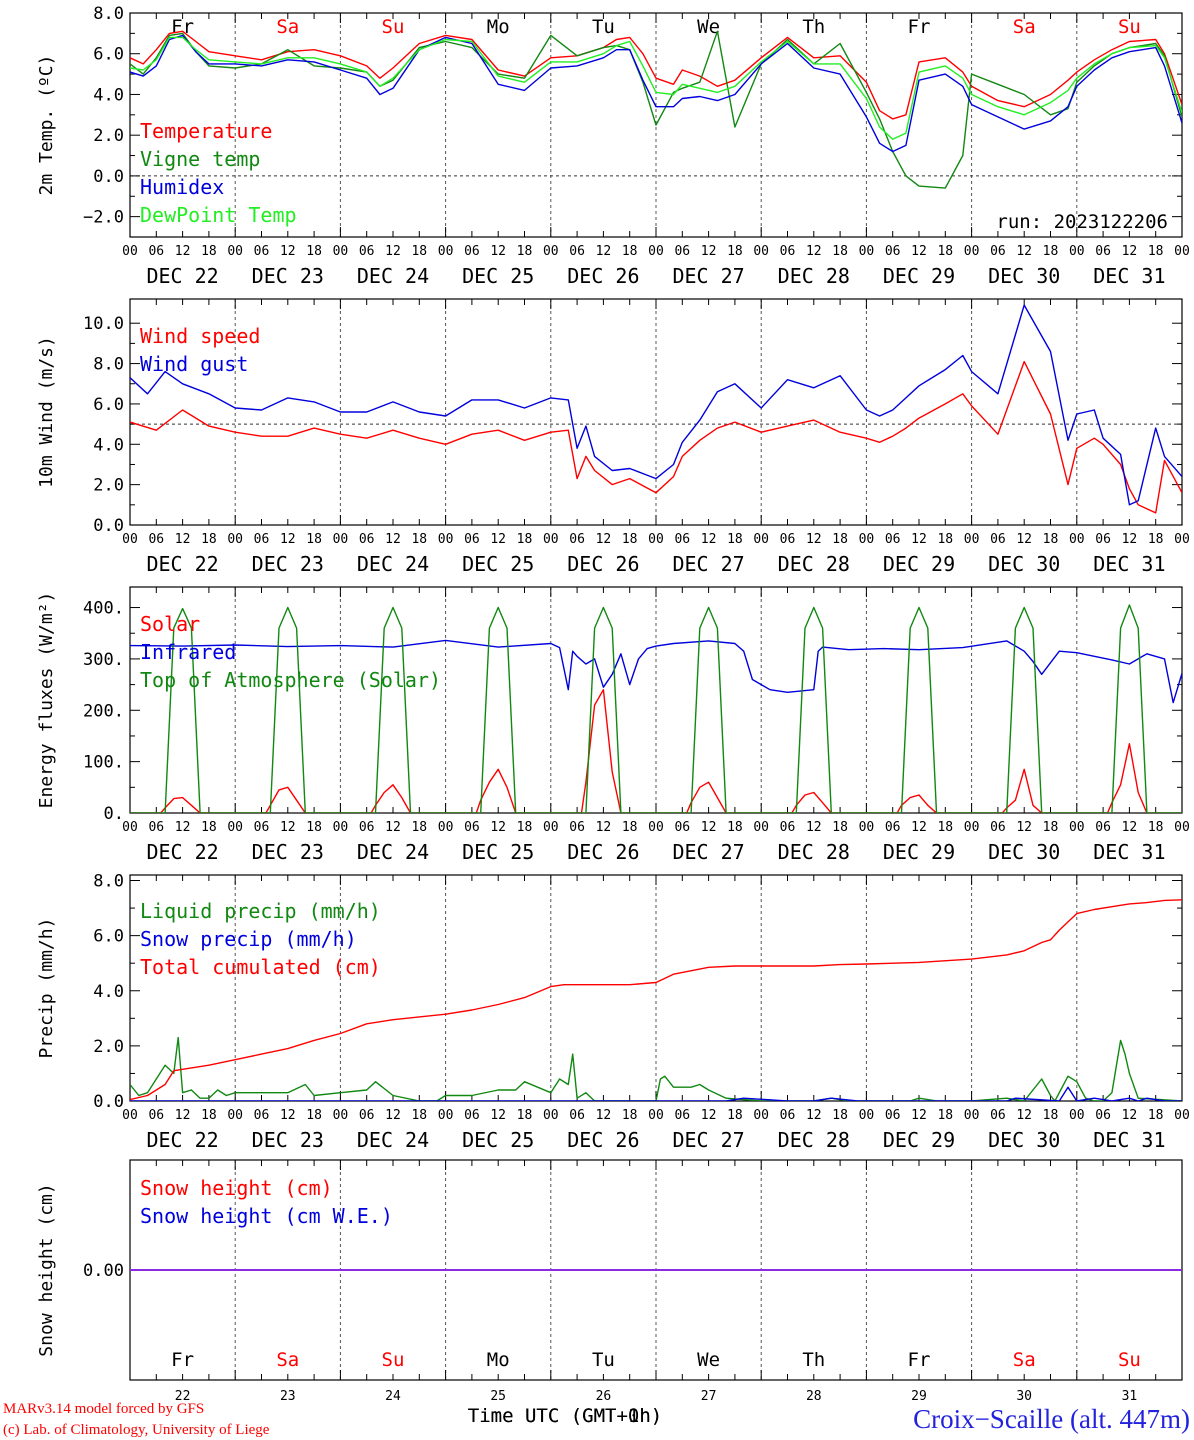 The image size is (1194, 1440). I want to click on y-tick-label: 8.0, so click(108, 14).